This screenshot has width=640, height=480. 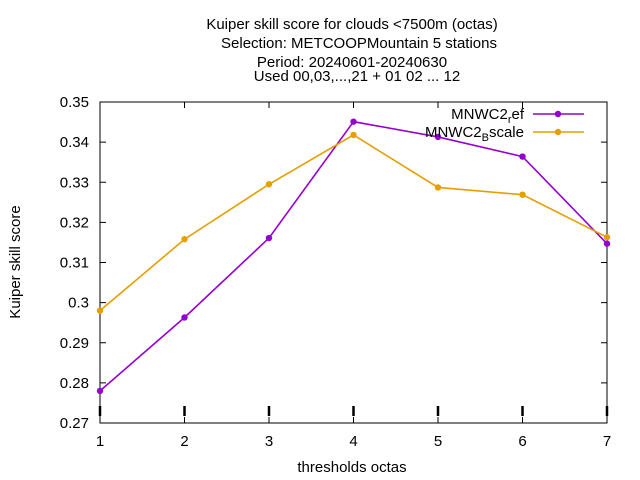 What do you see at coordinates (353, 441) in the screenshot?
I see `x-tick-label: 4` at bounding box center [353, 441].